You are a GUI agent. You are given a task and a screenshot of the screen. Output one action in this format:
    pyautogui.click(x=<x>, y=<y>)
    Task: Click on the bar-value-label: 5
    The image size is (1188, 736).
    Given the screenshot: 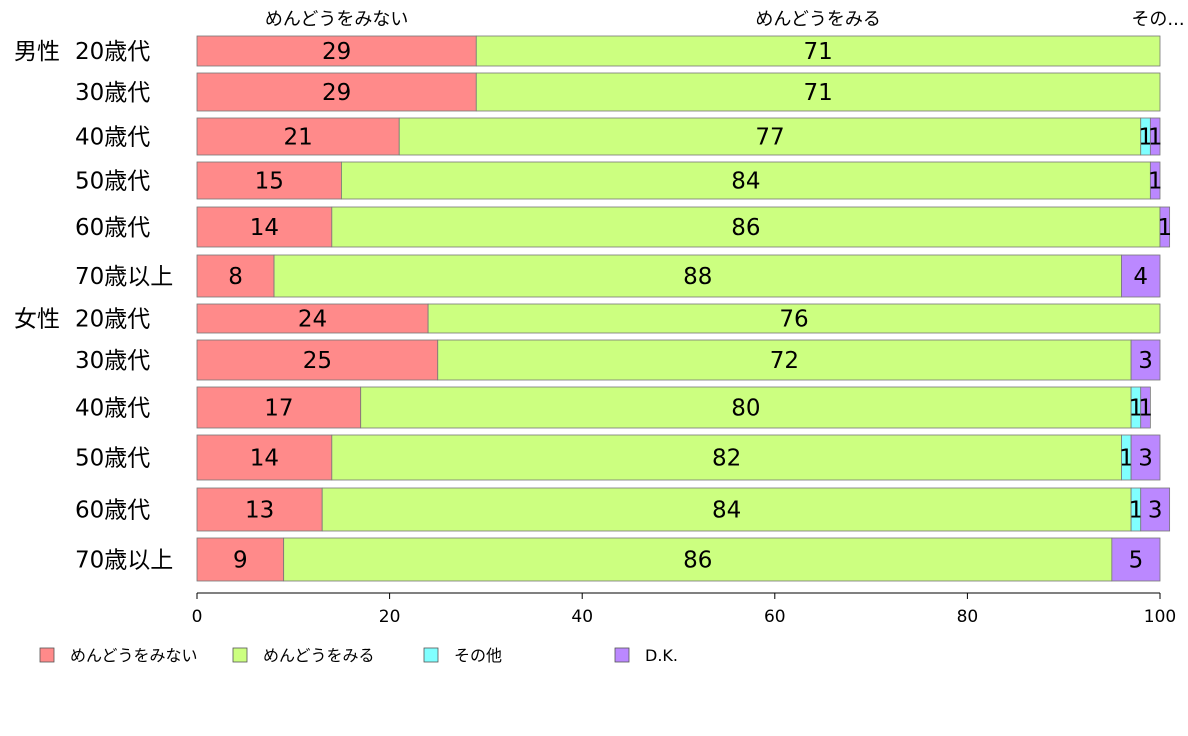 What is the action you would take?
    pyautogui.click(x=1136, y=561)
    